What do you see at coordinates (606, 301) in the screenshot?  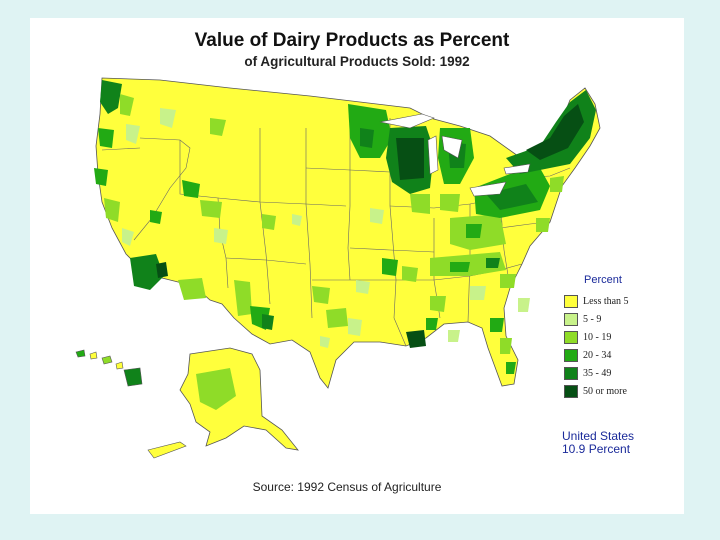 I see `legend-label: Less than 5` at bounding box center [606, 301].